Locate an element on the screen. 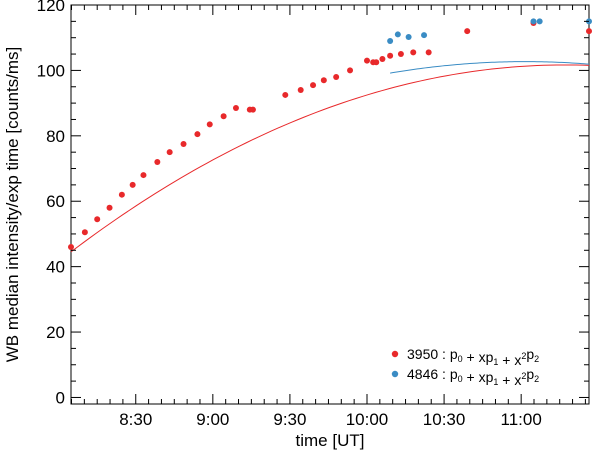 The width and height of the screenshot is (598, 456). x-tick-label: 8:30 is located at coordinates (135, 419).